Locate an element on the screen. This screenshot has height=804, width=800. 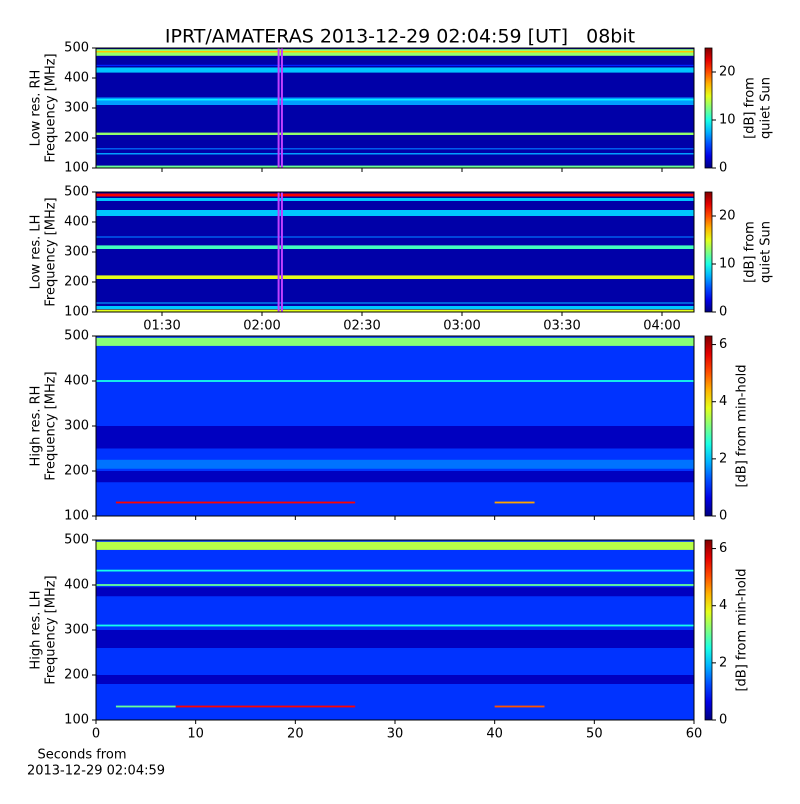
x-tick-label: 04:00 is located at coordinates (661, 326).